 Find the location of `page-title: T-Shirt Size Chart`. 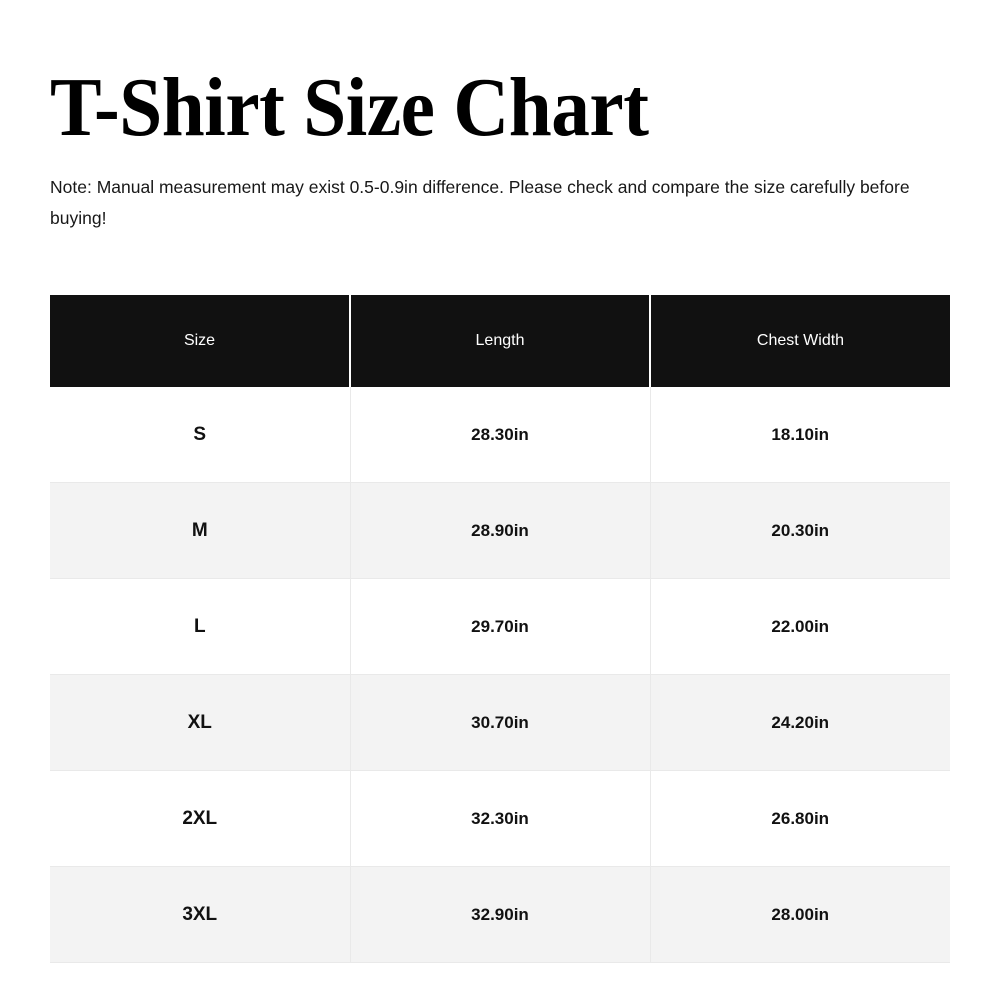

page-title: T-Shirt Size Chart is located at coordinates (349, 107).